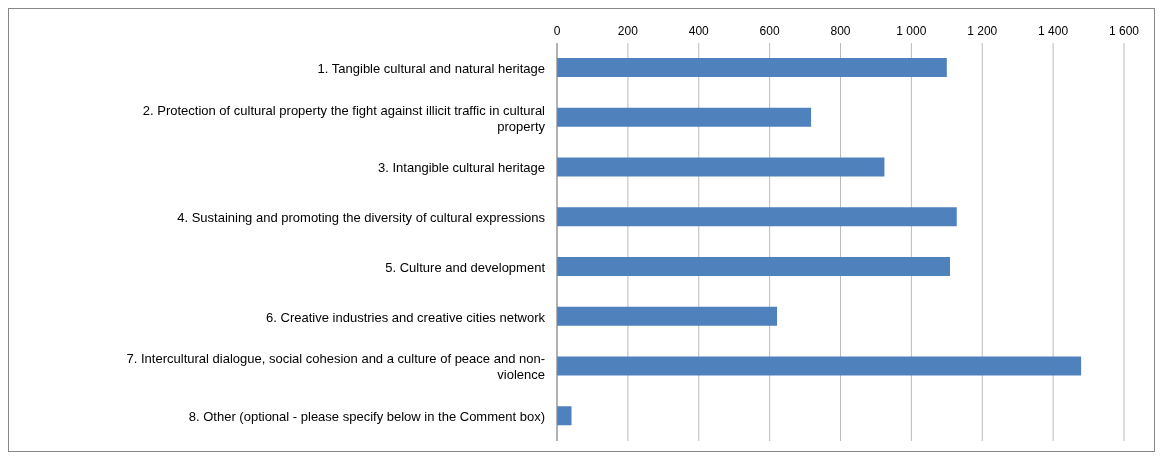 The width and height of the screenshot is (1161, 458). What do you see at coordinates (335, 366) in the screenshot?
I see `y-tick-label: 7. Intercultural dialogue, social cohesion and a culture of peace and non-violence` at bounding box center [335, 366].